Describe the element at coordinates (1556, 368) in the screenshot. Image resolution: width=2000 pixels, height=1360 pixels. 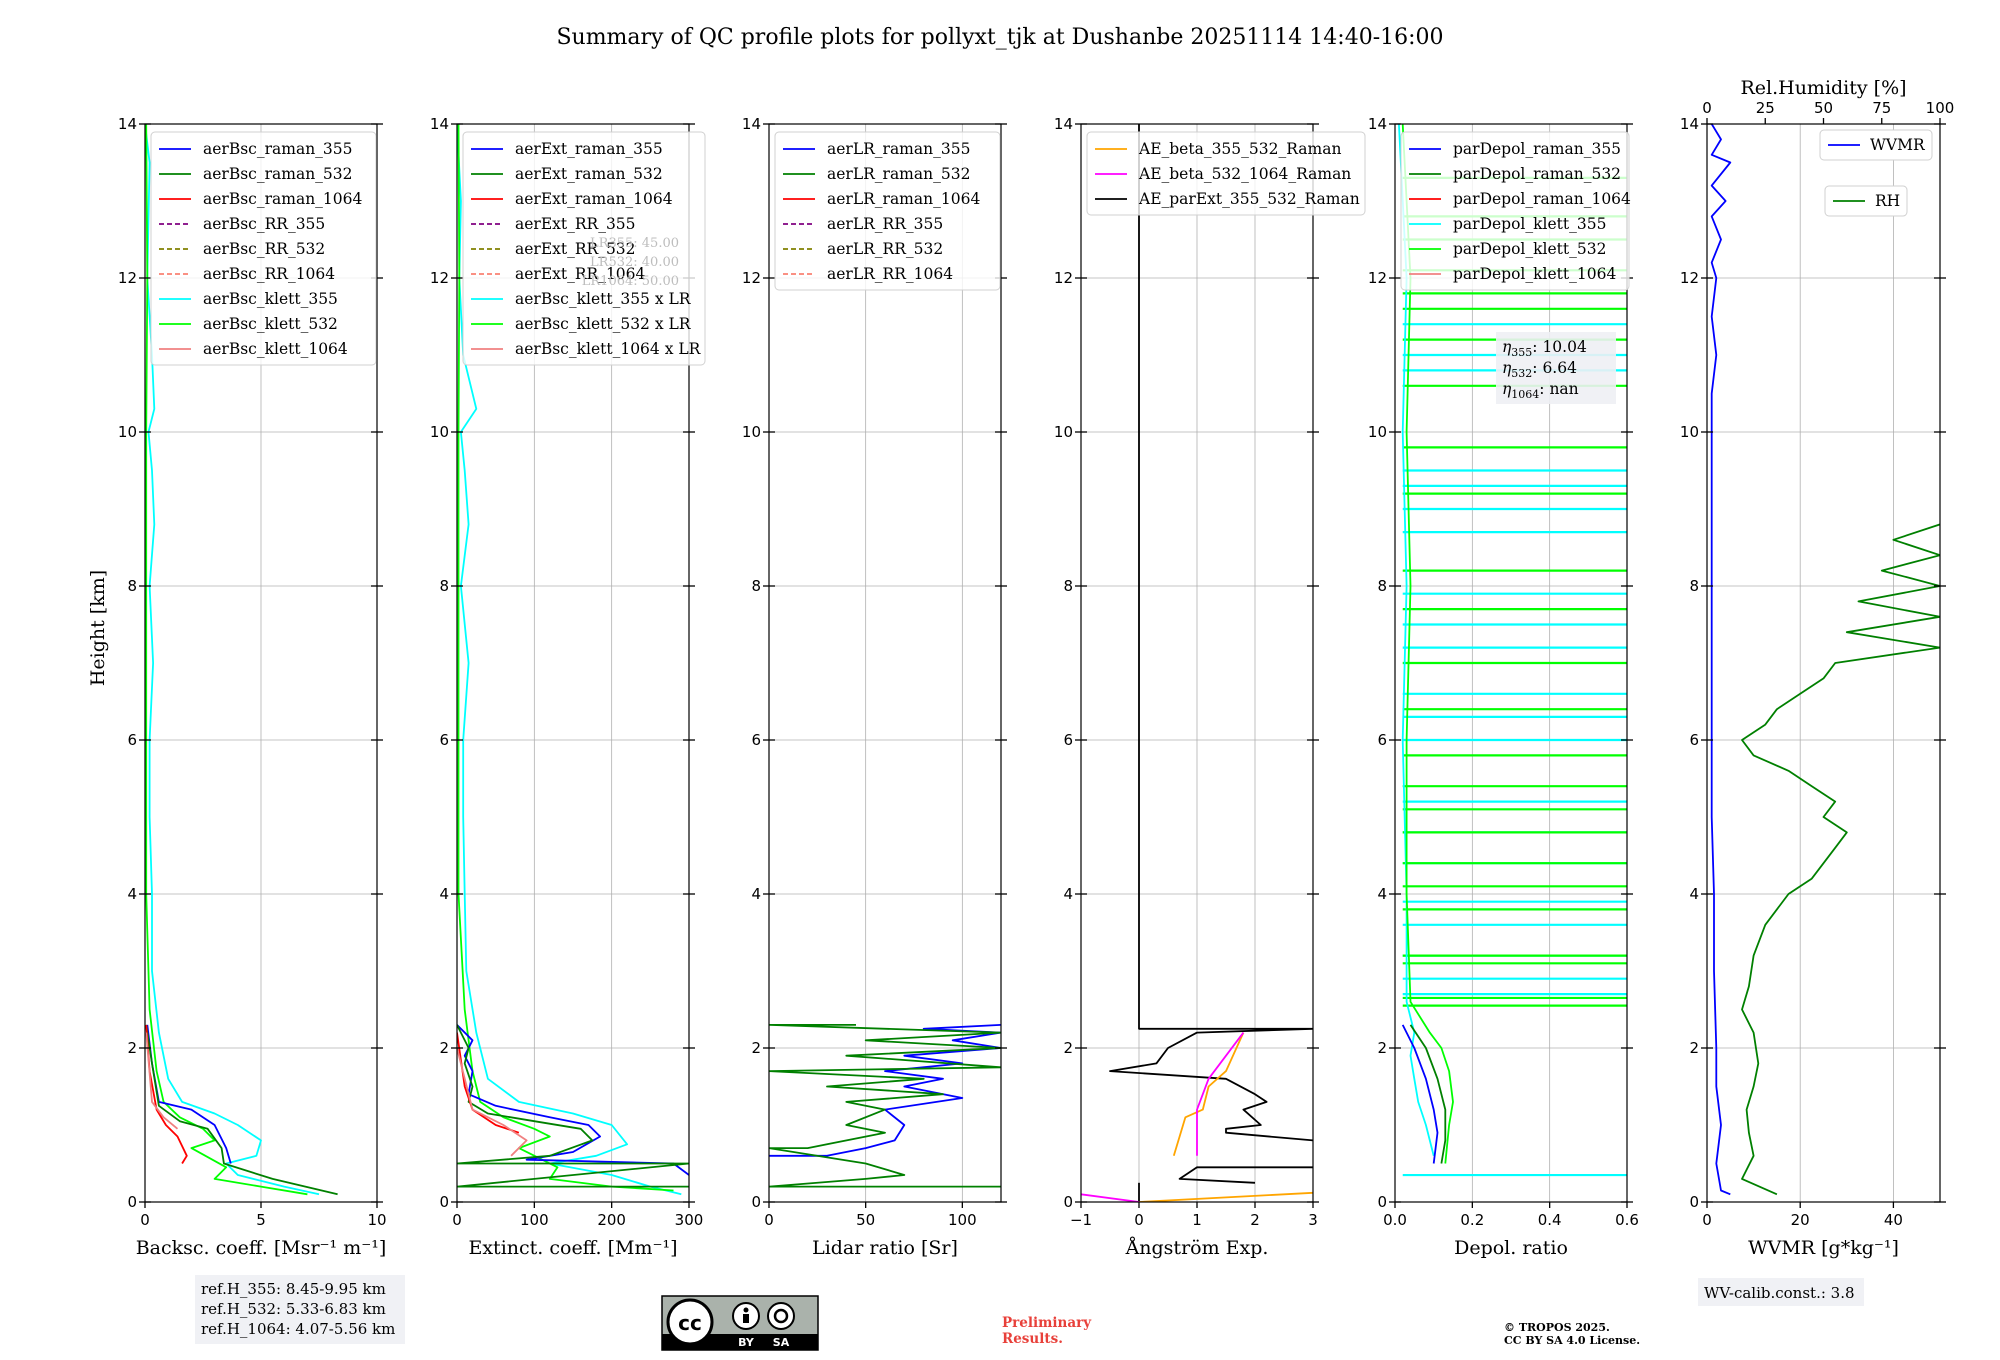
I see `eta-box` at that location.